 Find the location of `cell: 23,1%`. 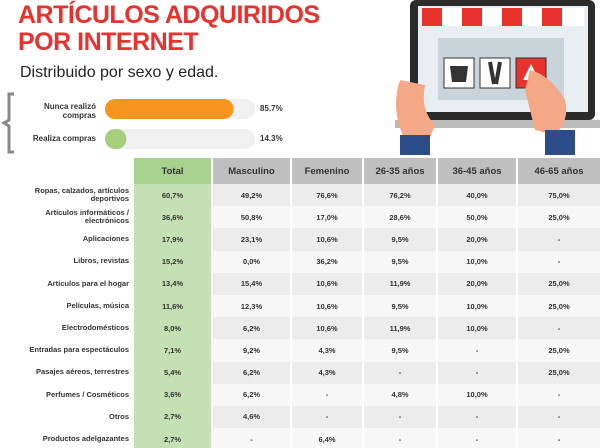

cell: 23,1% is located at coordinates (251, 239).